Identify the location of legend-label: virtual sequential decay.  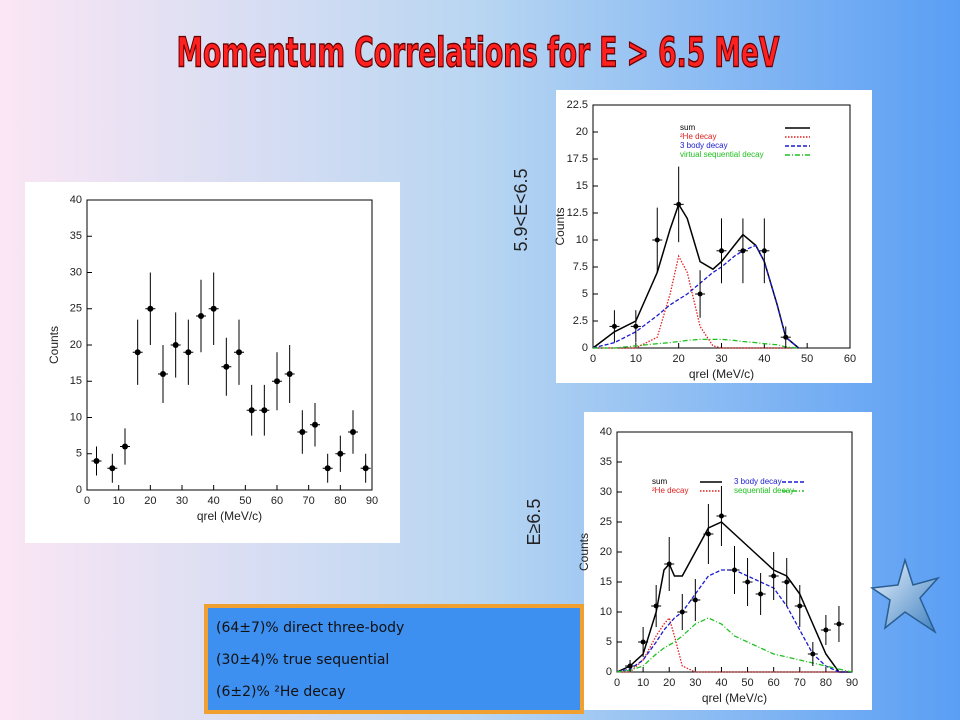
(722, 154).